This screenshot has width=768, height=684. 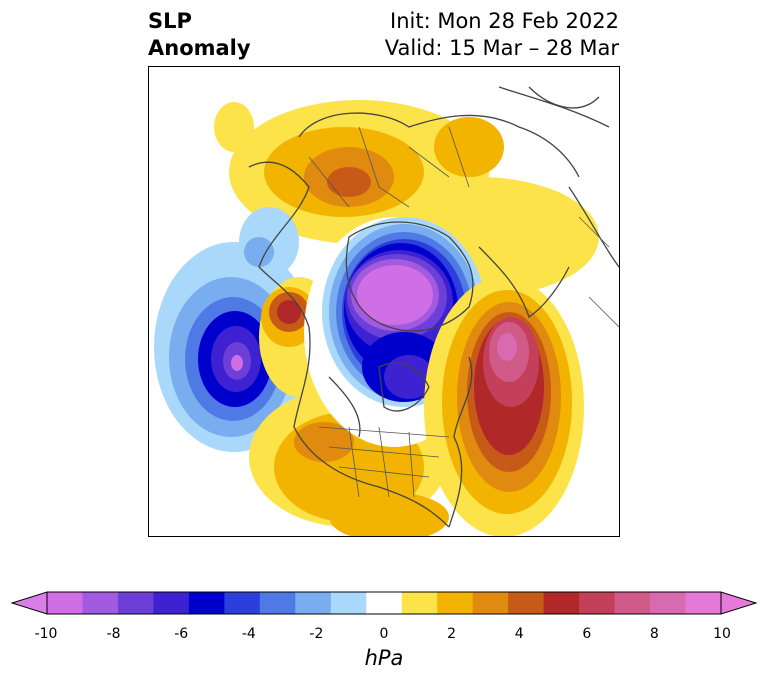 What do you see at coordinates (452, 634) in the screenshot?
I see `colorbar-tick-label: 2` at bounding box center [452, 634].